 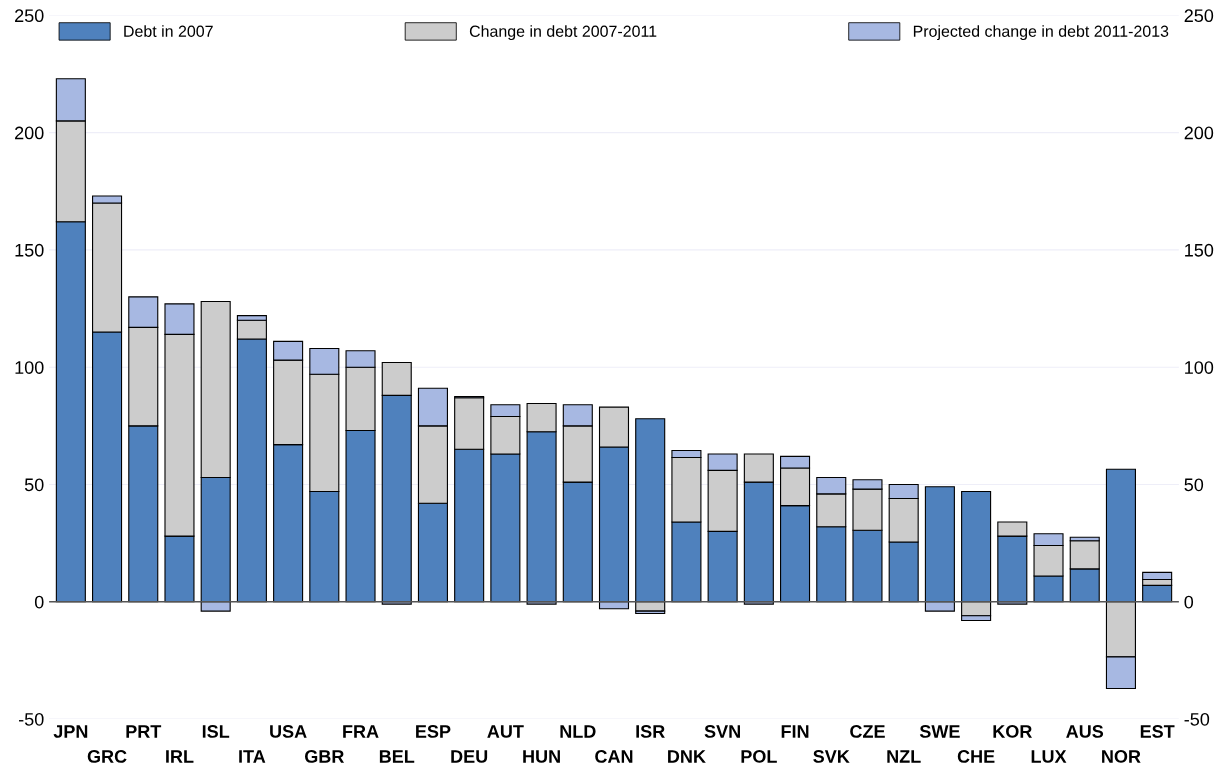 What do you see at coordinates (976, 756) in the screenshot?
I see `x-tick-label: CHE` at bounding box center [976, 756].